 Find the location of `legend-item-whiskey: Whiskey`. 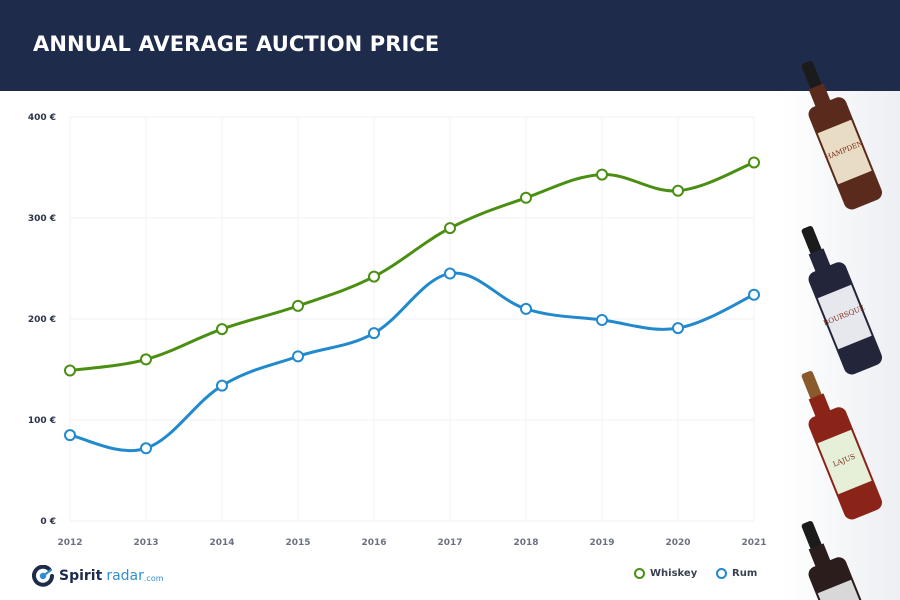

legend-item-whiskey: Whiskey is located at coordinates (665, 573).